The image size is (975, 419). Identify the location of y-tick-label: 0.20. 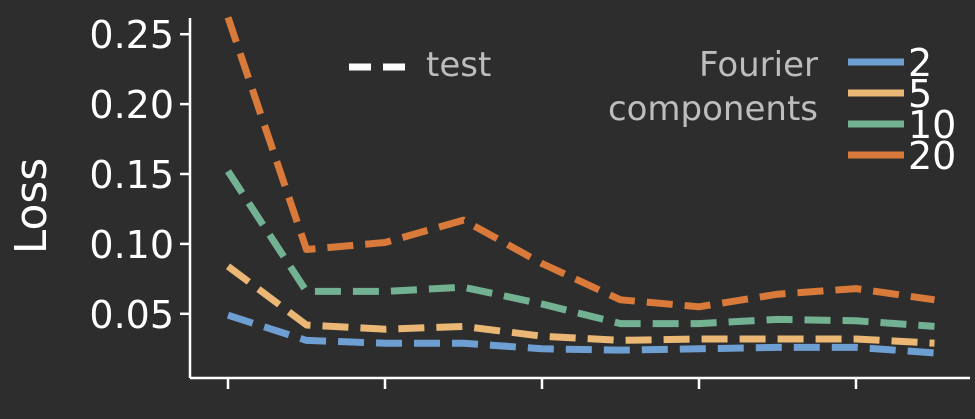
(131, 105).